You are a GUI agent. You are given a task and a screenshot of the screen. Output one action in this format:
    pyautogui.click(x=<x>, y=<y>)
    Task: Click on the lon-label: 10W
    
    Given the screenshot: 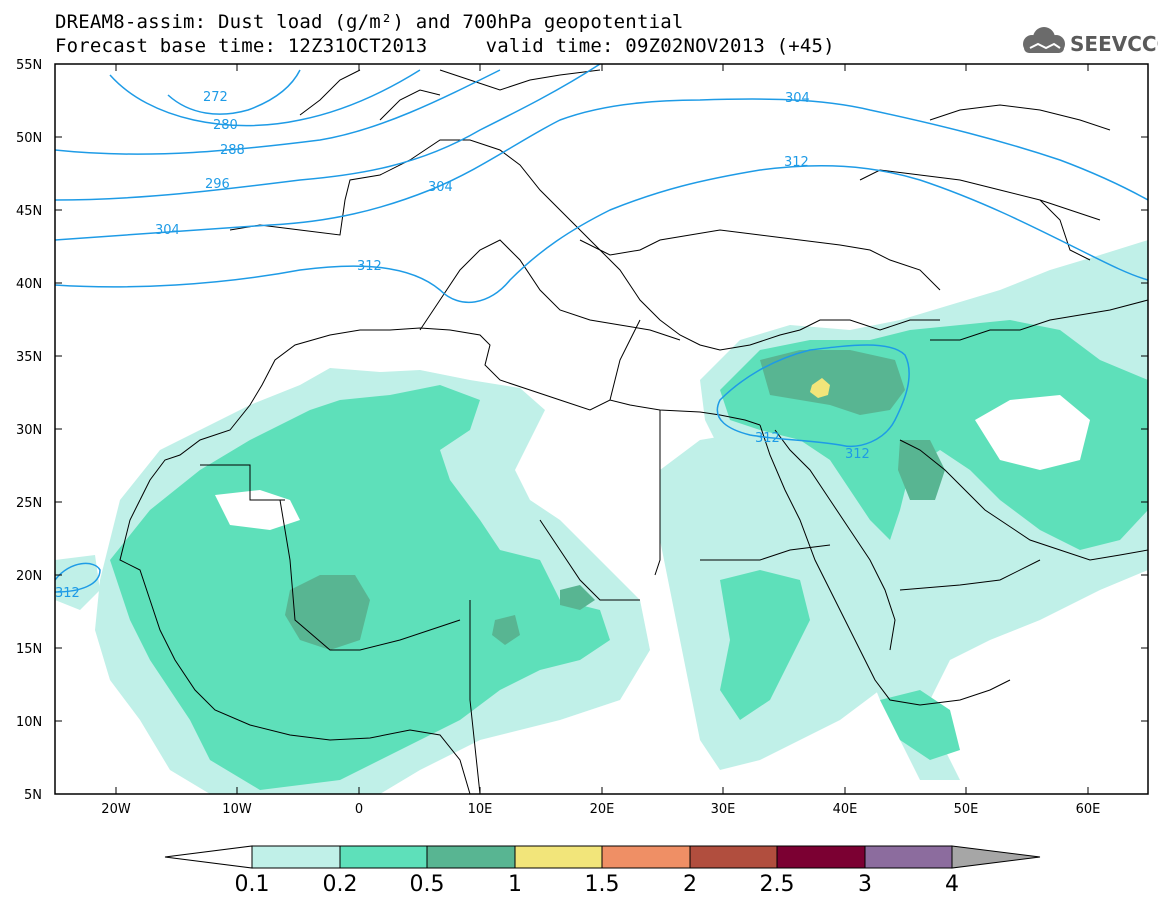 What is the action you would take?
    pyautogui.click(x=237, y=809)
    